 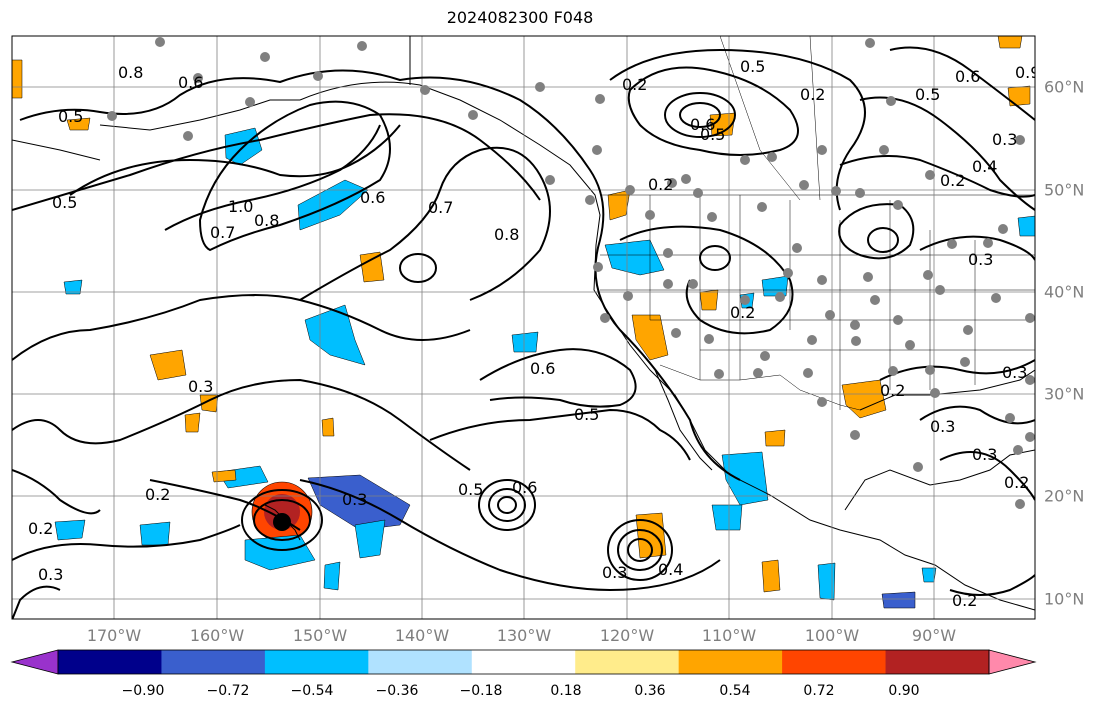 What do you see at coordinates (228, 691) in the screenshot?
I see `colorbar-tick-label: −0.72` at bounding box center [228, 691].